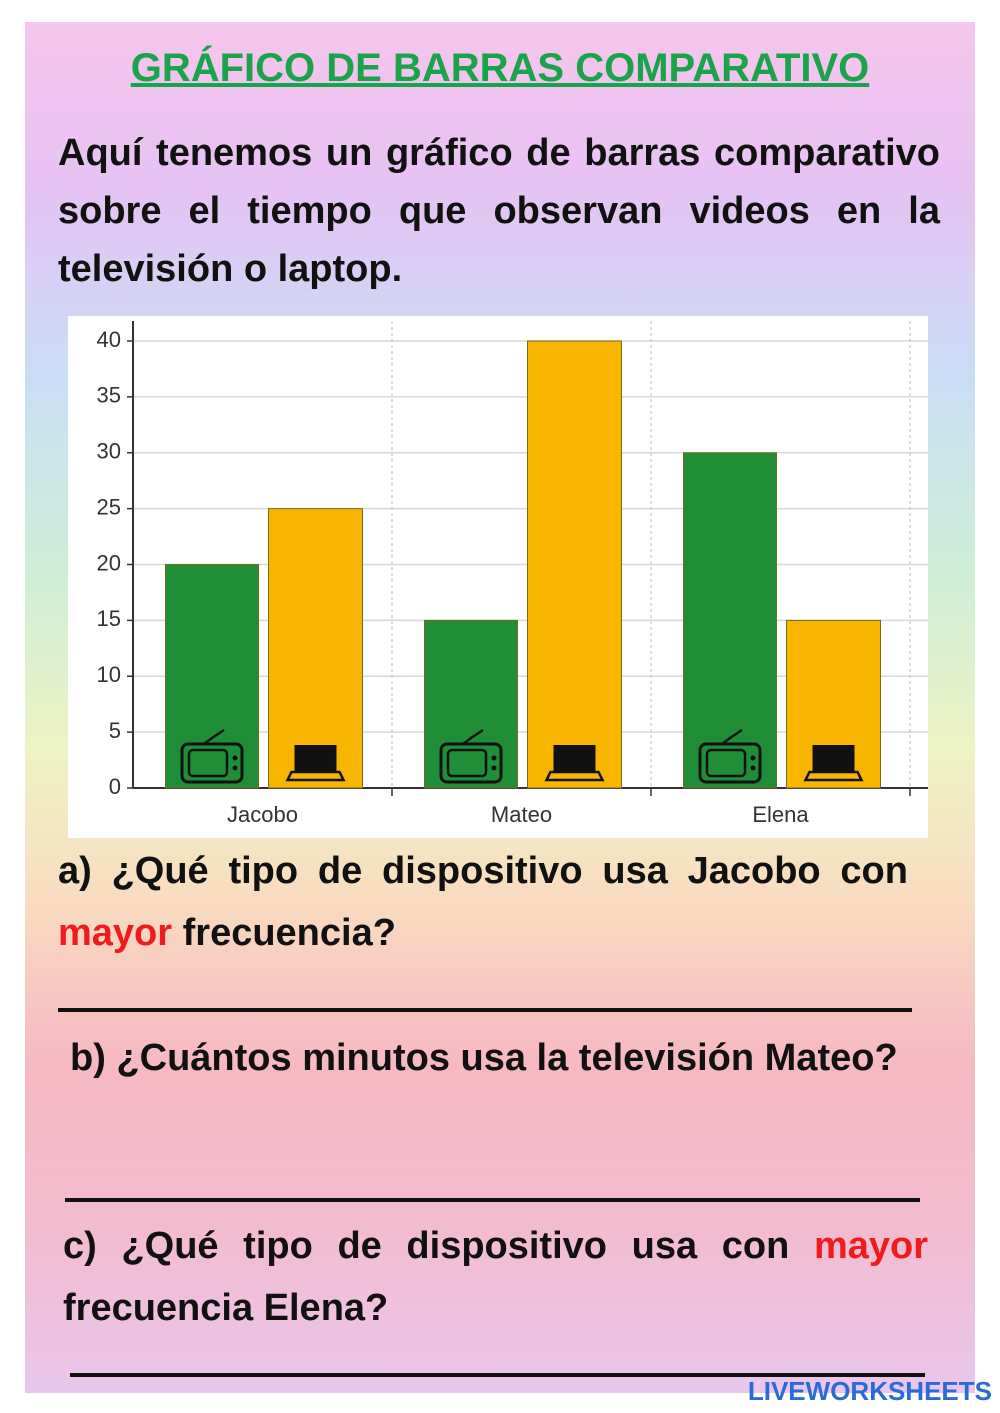  What do you see at coordinates (262, 814) in the screenshot?
I see `x-tick-label: Jacobo` at bounding box center [262, 814].